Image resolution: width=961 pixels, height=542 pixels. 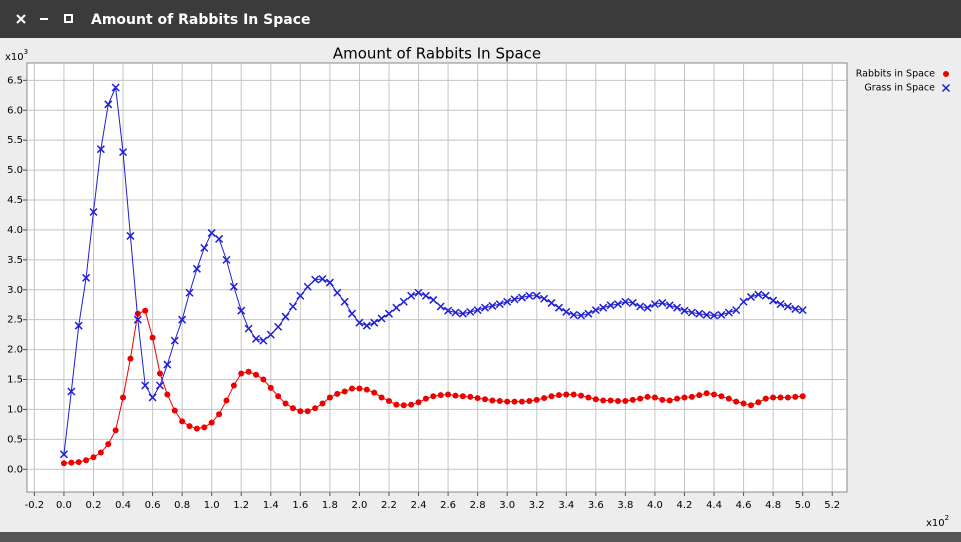 I want to click on y-tick-label: 4.5, so click(x=15, y=200).